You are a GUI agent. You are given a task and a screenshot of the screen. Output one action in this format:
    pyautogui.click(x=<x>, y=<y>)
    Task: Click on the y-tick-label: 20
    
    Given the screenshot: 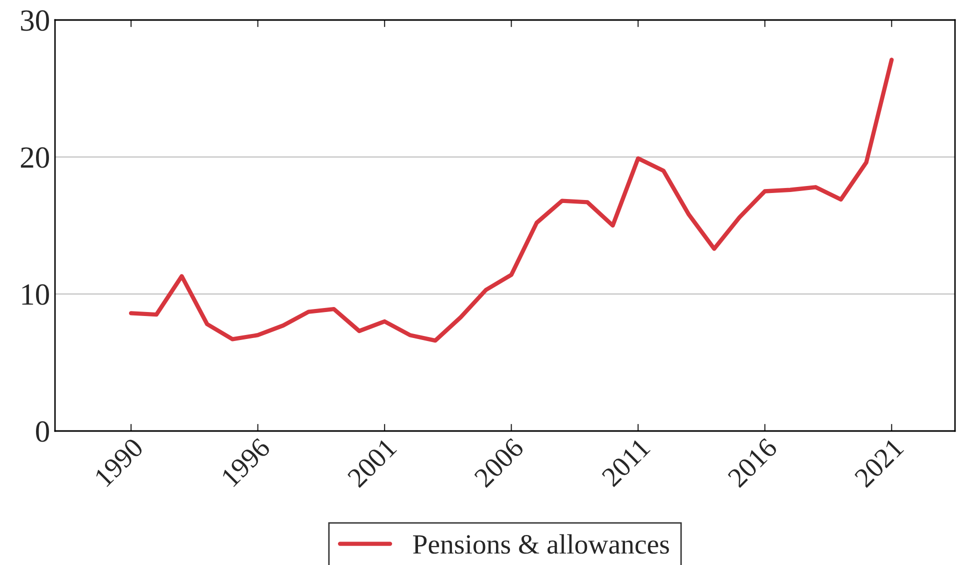 What is the action you would take?
    pyautogui.click(x=34, y=157)
    